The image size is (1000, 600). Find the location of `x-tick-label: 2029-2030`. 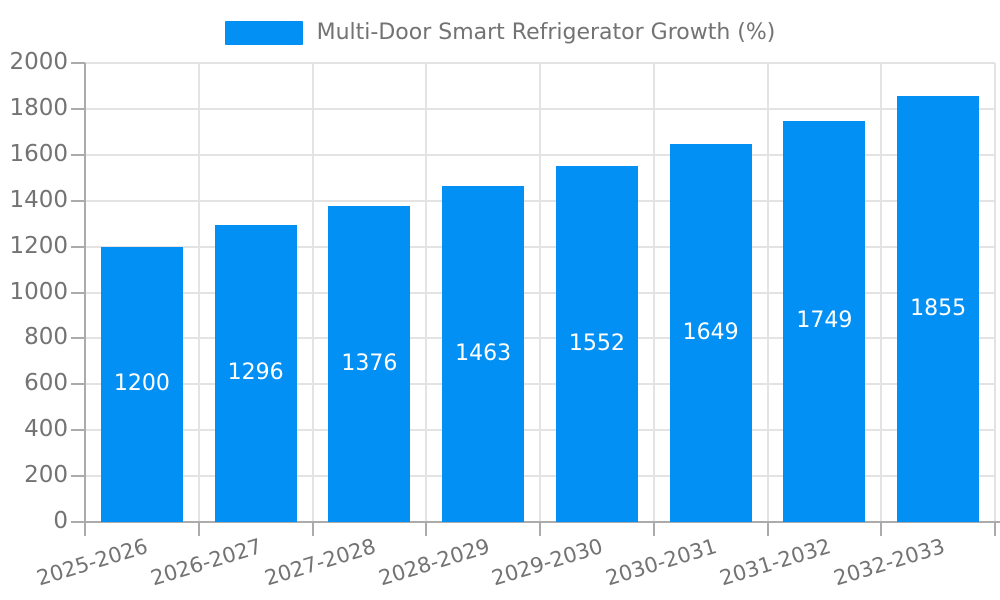

x-tick-label: 2029-2030 is located at coordinates (547, 562).